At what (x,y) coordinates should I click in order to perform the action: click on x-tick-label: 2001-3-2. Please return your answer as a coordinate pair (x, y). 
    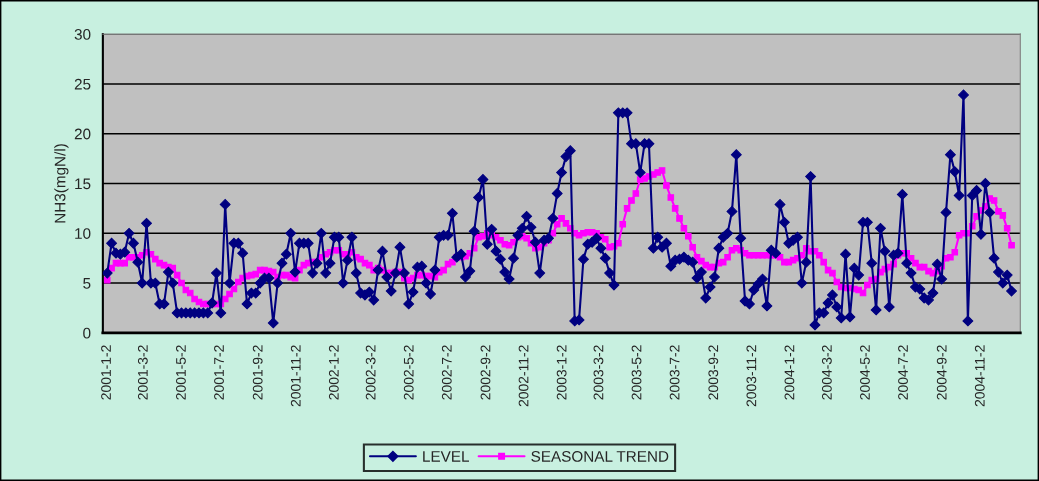
    Looking at the image, I should click on (142, 372).